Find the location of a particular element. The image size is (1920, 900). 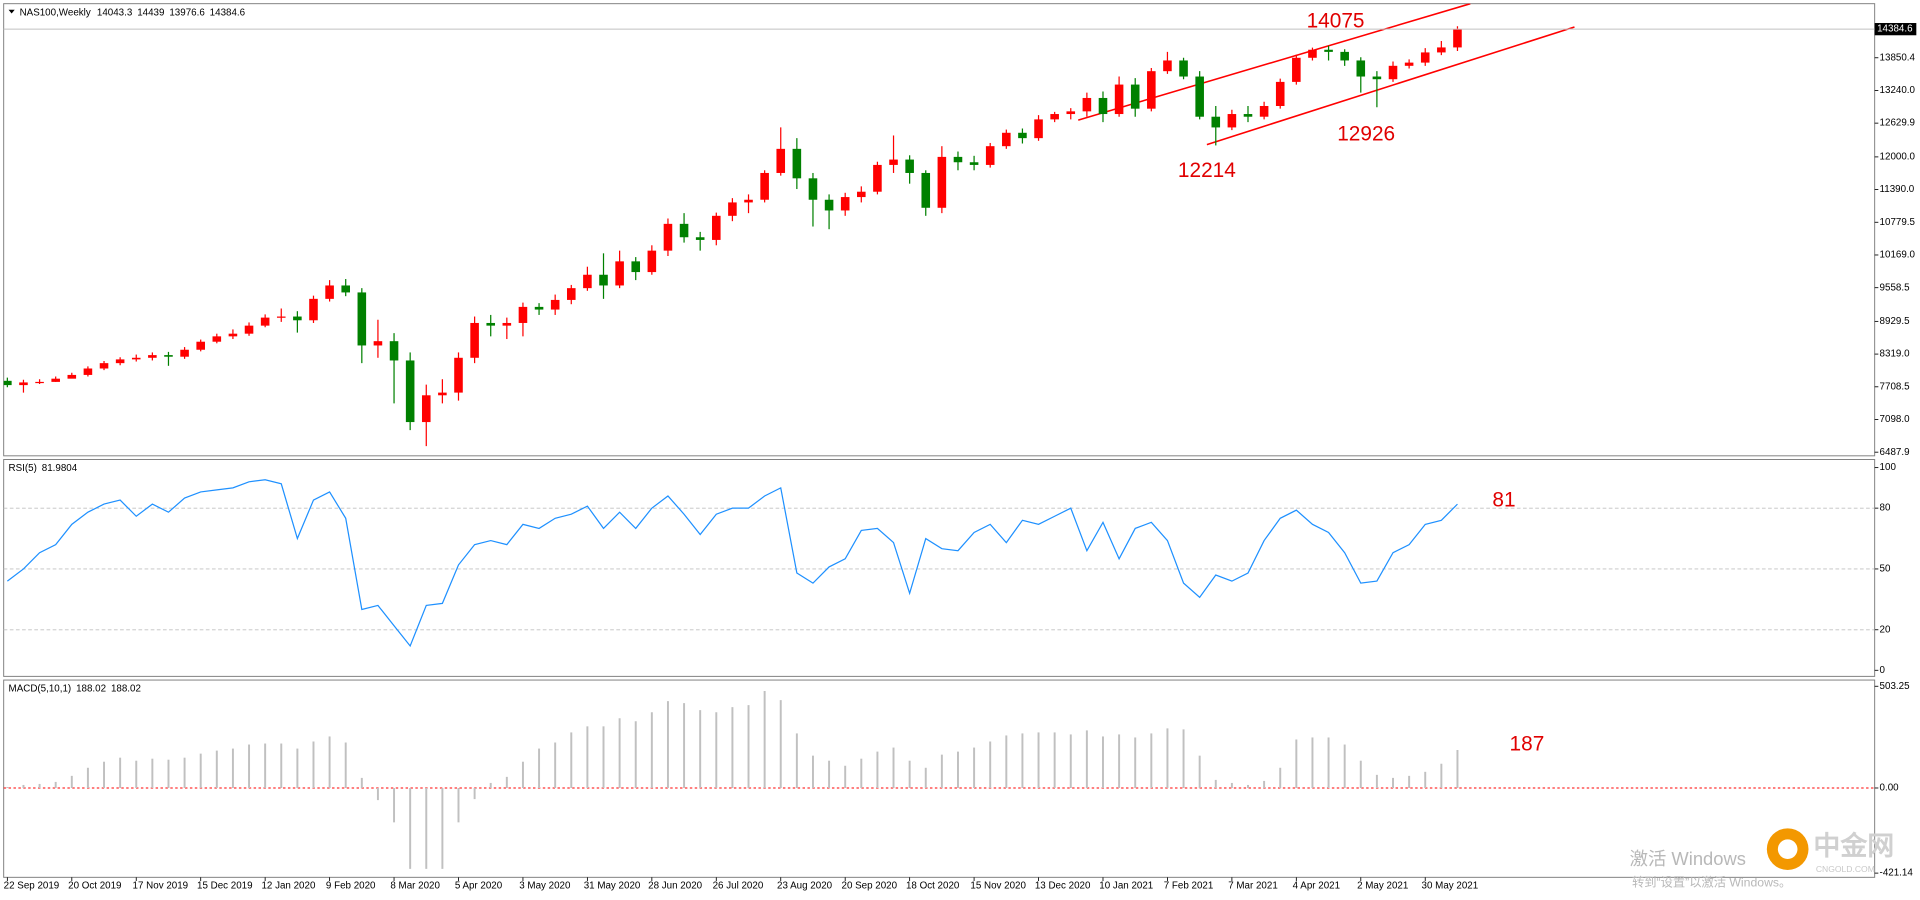

x-tick-label: 9 Feb 2020 is located at coordinates (351, 886).